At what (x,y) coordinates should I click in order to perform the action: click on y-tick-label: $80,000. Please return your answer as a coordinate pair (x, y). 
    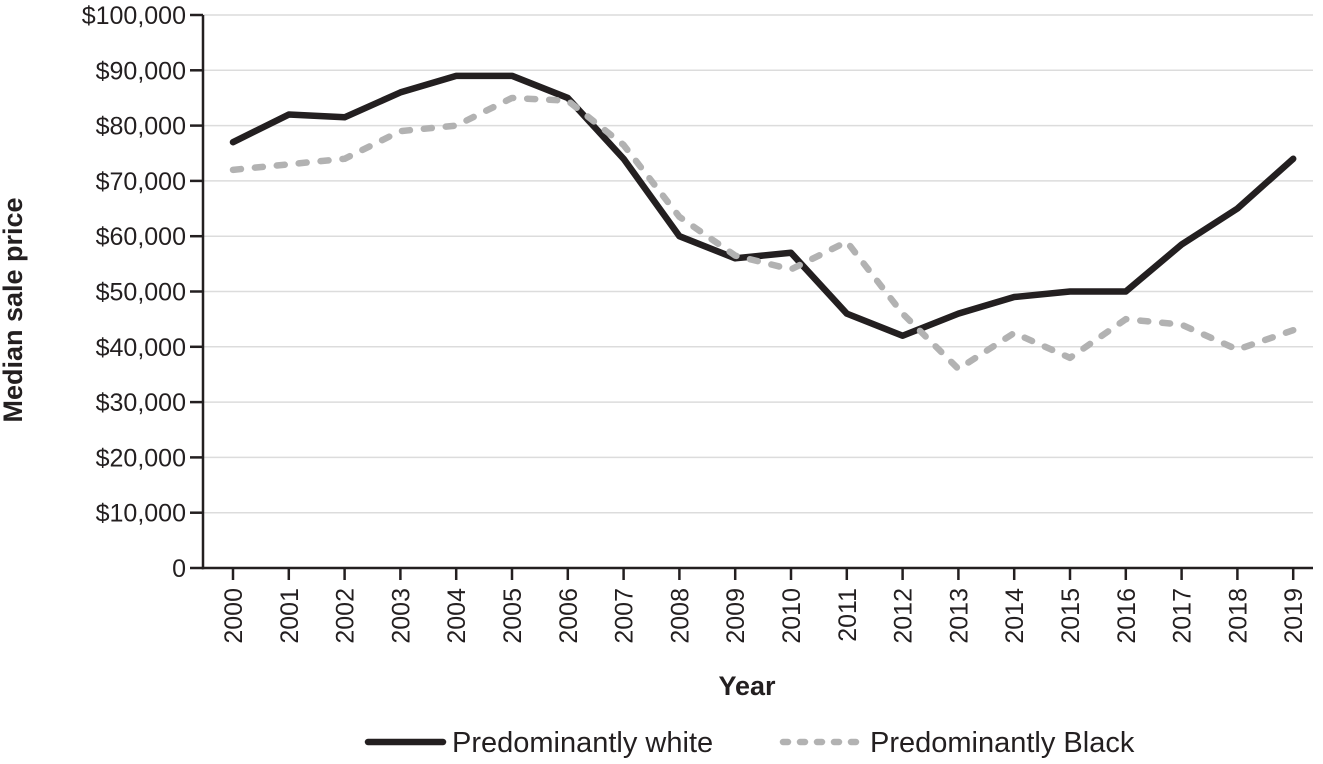
    Looking at the image, I should click on (141, 127).